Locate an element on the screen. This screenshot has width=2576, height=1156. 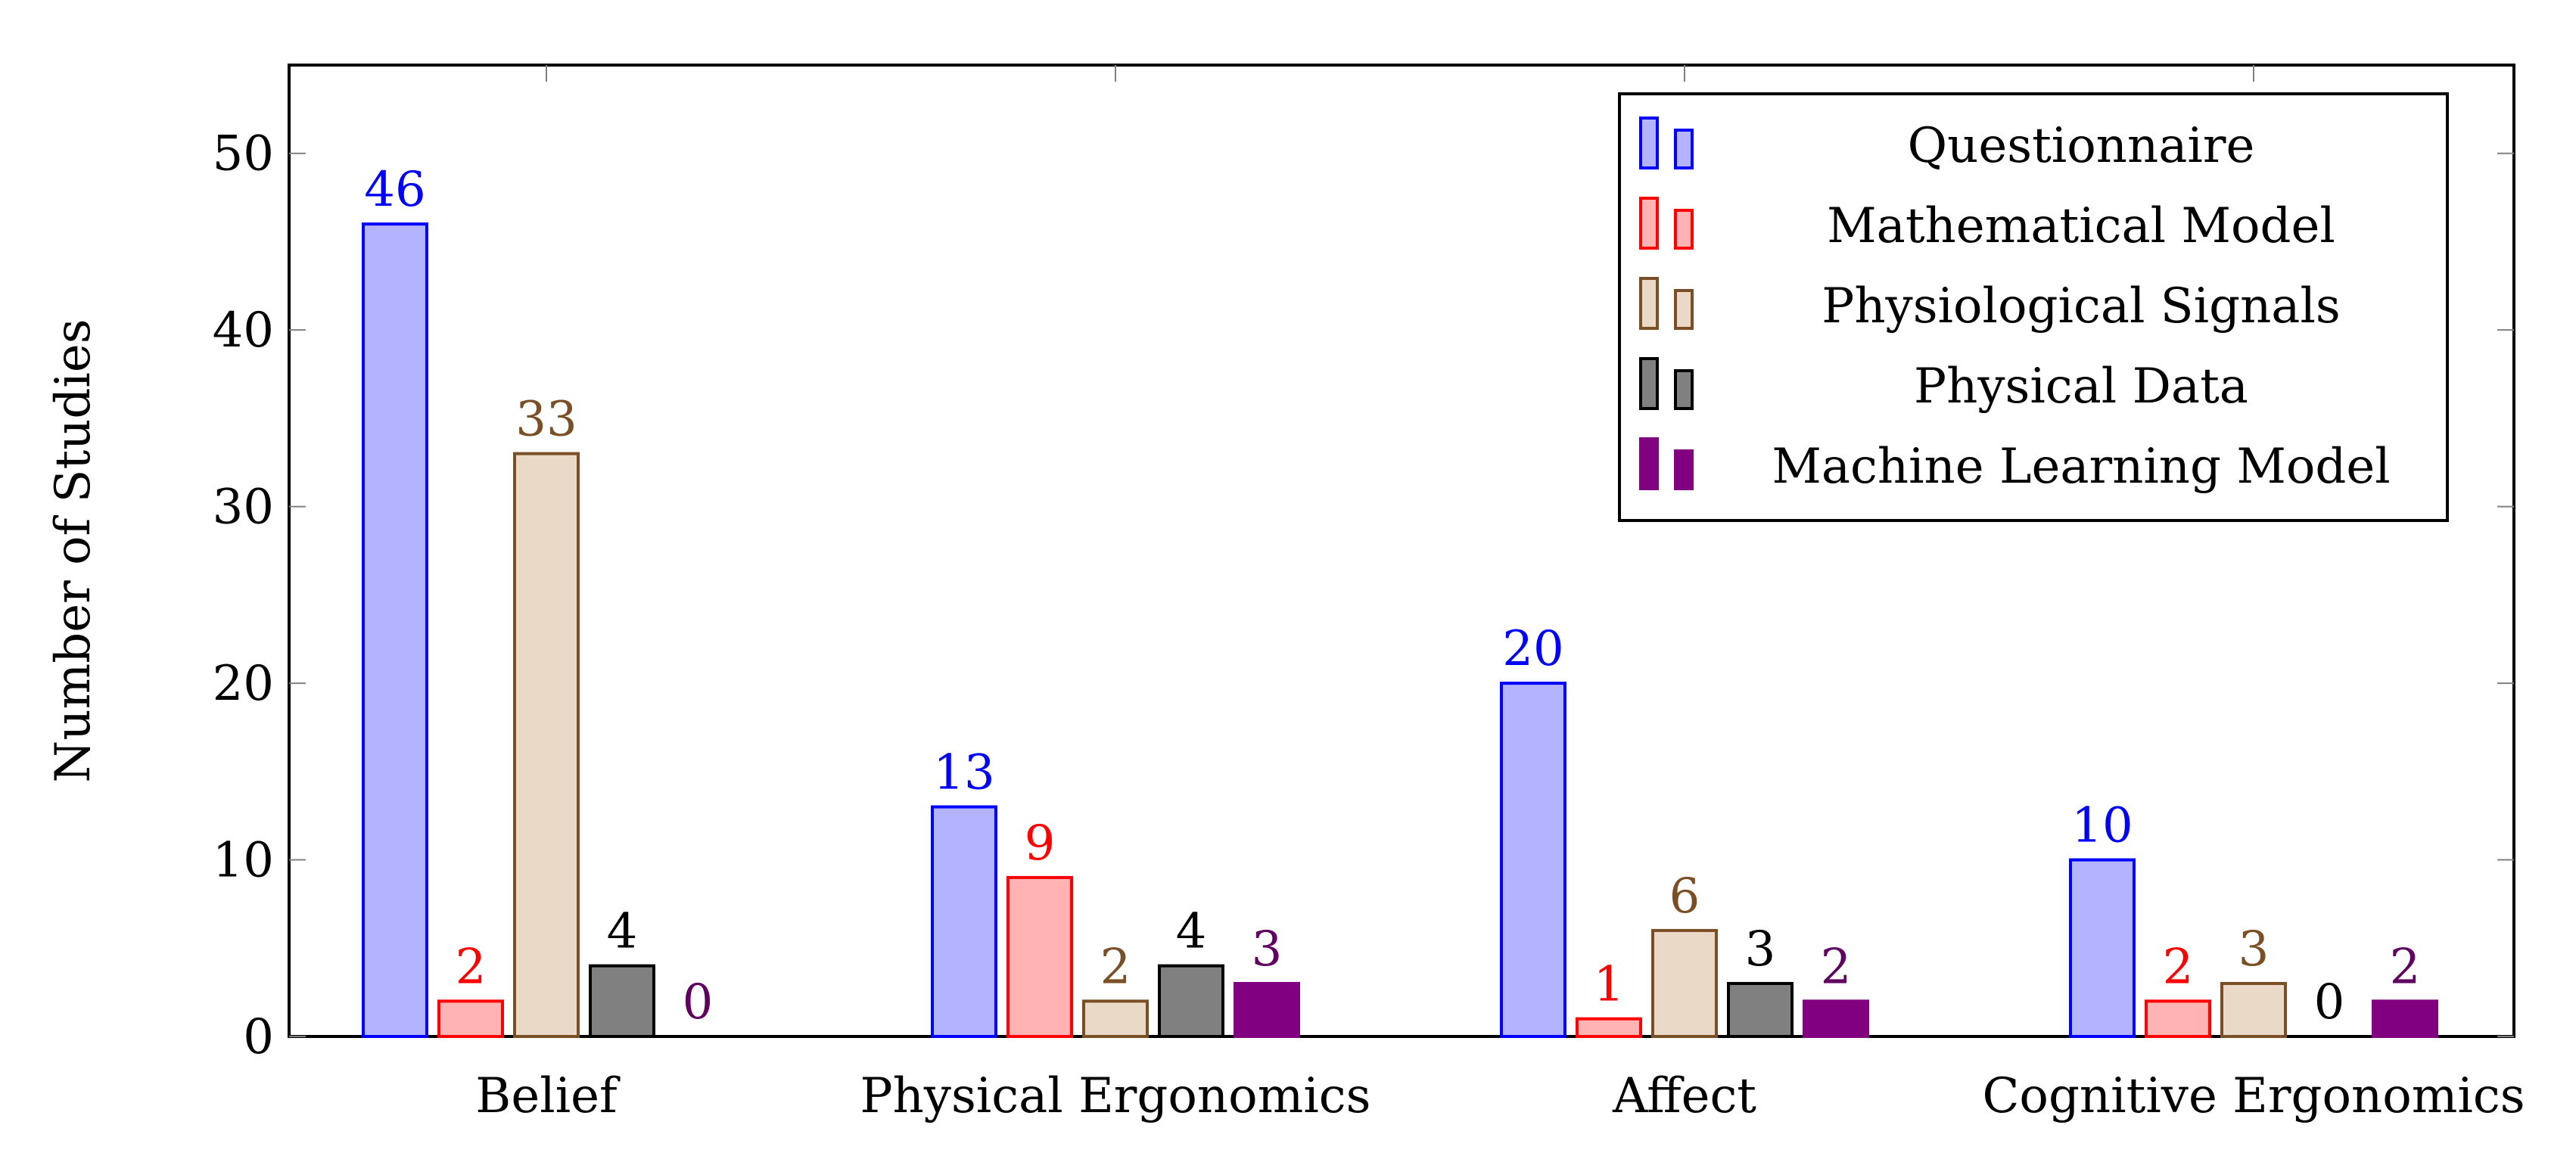
data-label-3-0: 10 is located at coordinates (2102, 826).